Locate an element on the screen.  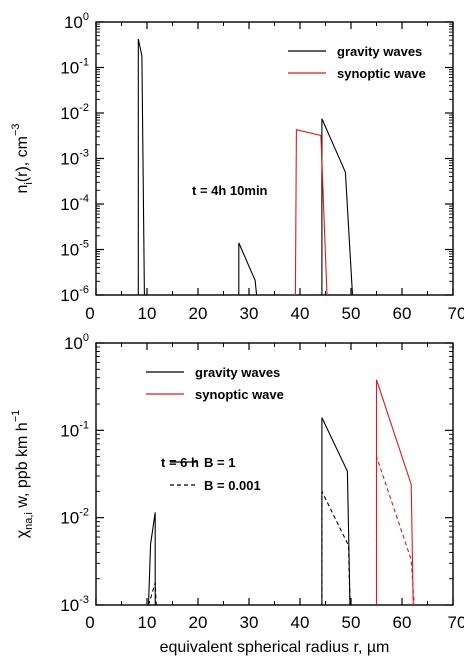
y-tick-label: 10⁻⁶ is located at coordinates (74, 294).